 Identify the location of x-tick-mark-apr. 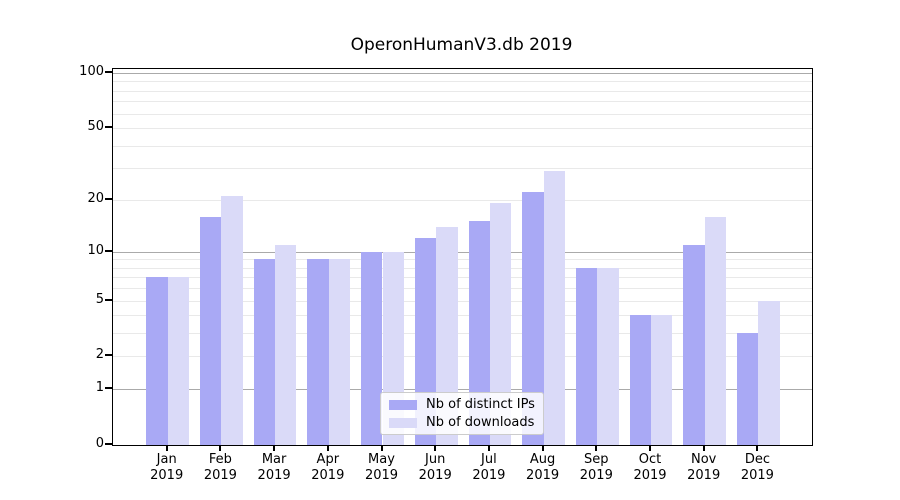
(327, 448).